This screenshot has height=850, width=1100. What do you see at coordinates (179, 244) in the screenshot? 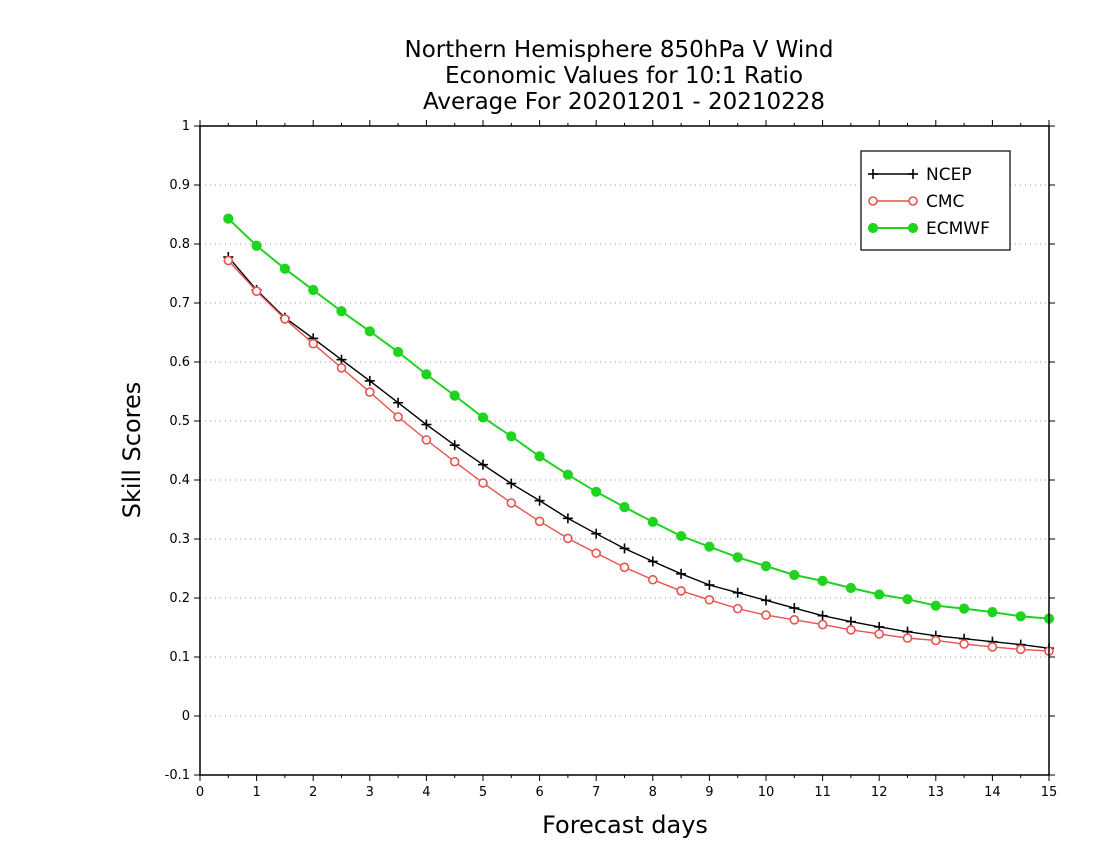
I see `y-tick-label: 0.8` at bounding box center [179, 244].